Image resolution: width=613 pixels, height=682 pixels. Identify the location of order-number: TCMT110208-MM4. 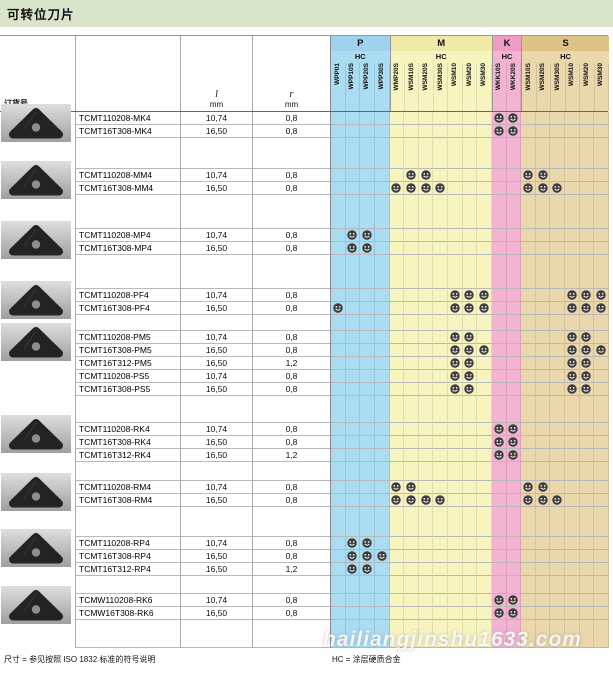
(127, 175).